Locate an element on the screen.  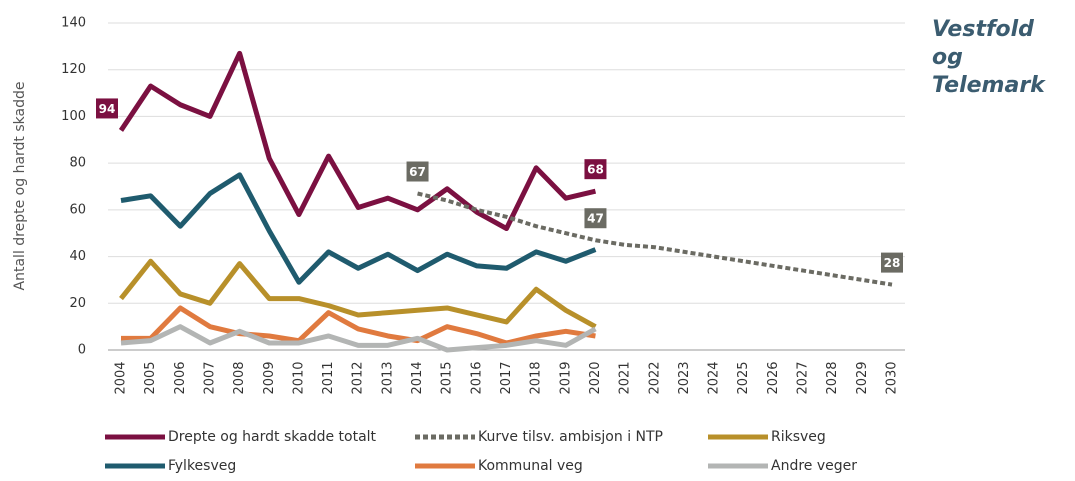
data-label: 47 is located at coordinates (595, 218).